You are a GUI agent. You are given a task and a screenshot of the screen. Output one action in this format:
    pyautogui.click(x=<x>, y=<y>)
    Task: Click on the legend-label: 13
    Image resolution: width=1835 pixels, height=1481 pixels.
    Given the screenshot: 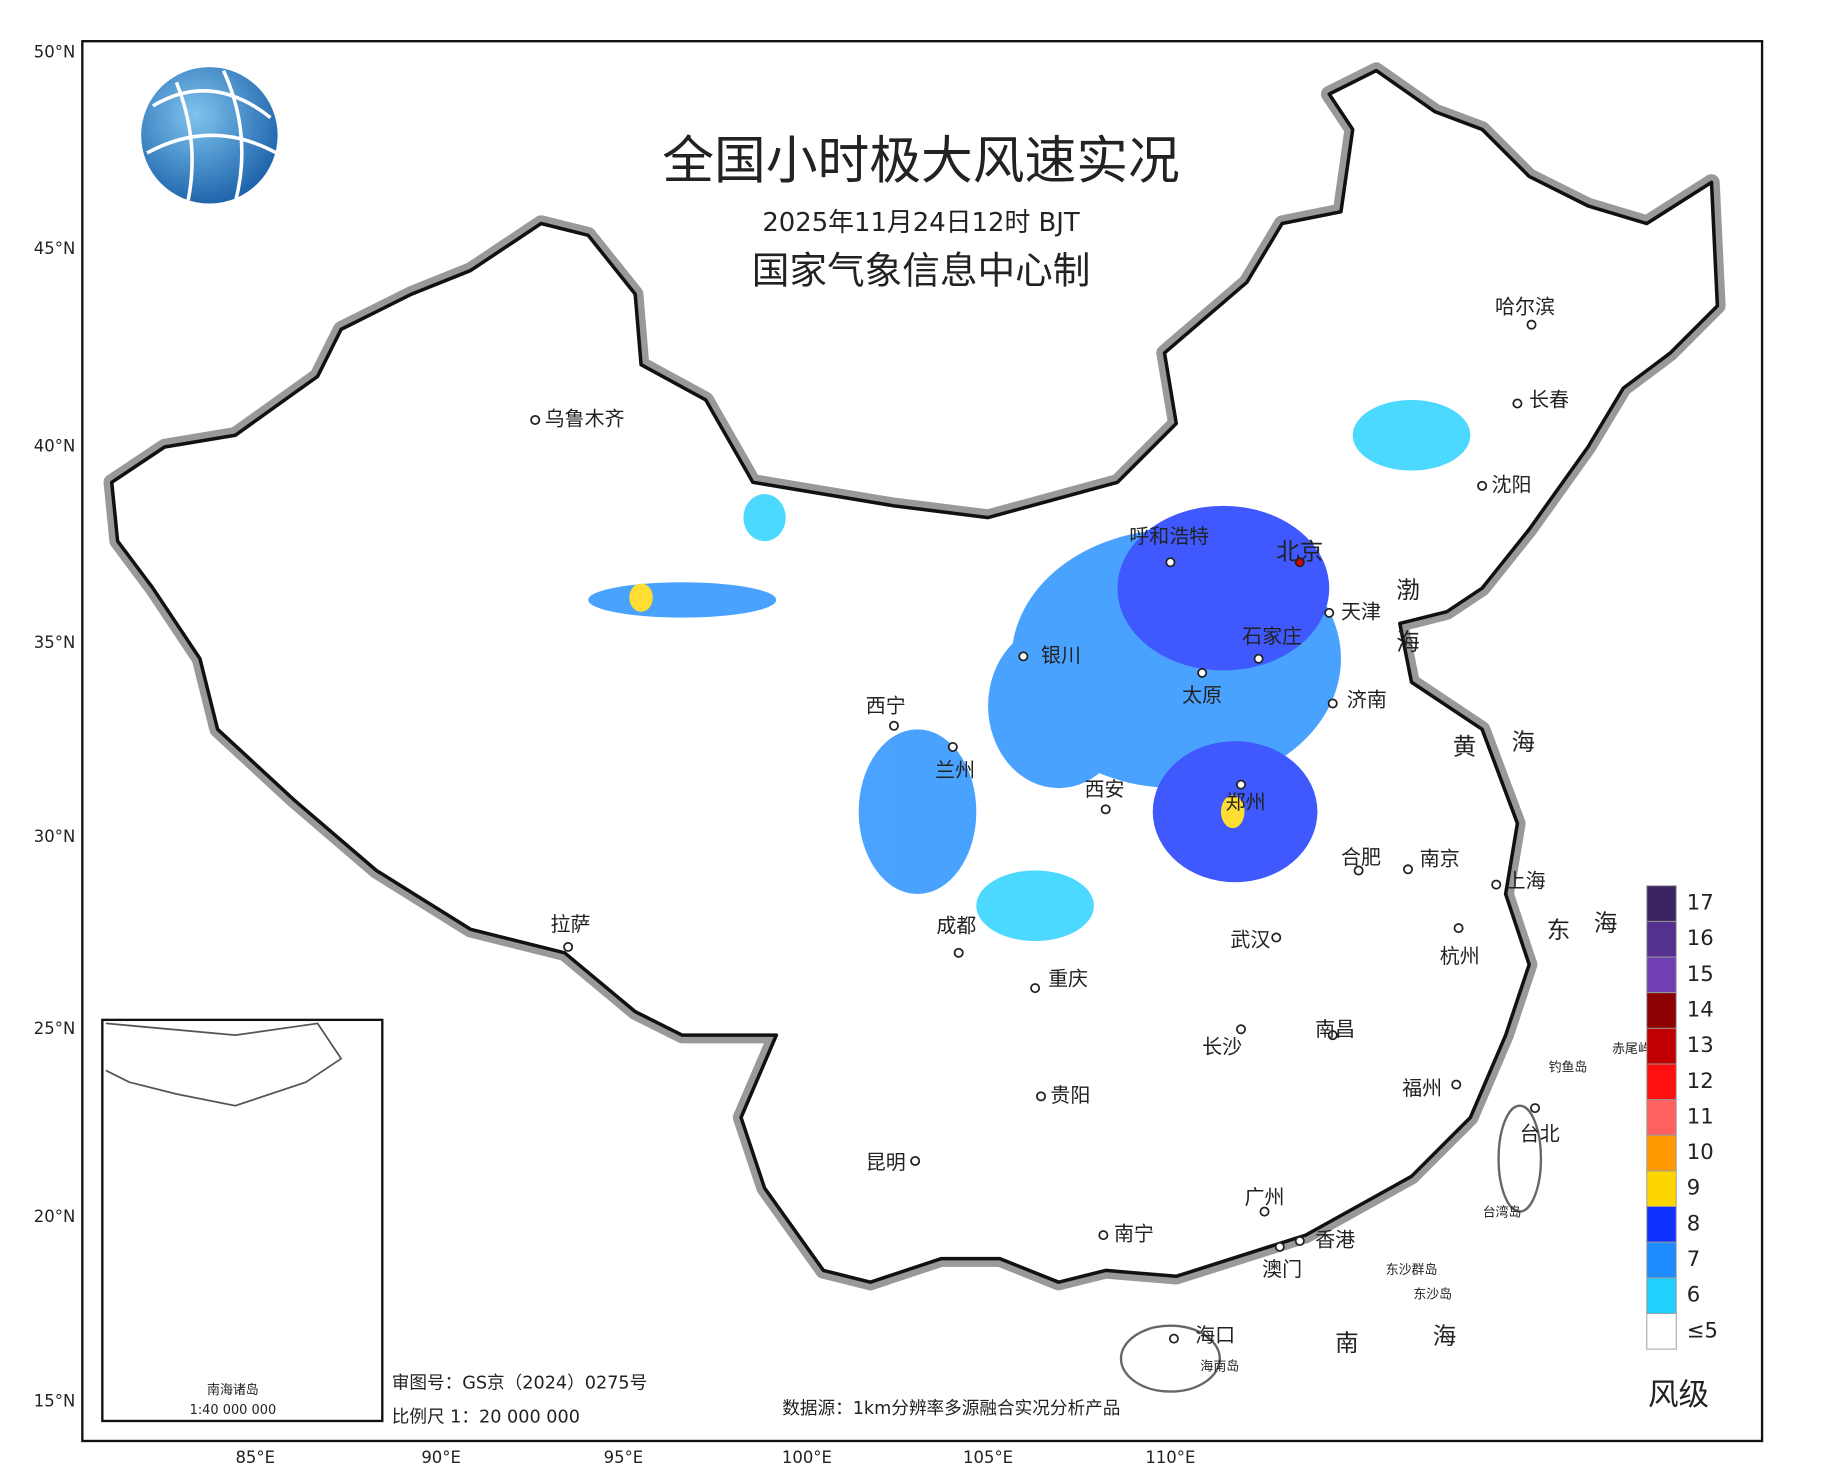 What is the action you would take?
    pyautogui.click(x=1700, y=1044)
    